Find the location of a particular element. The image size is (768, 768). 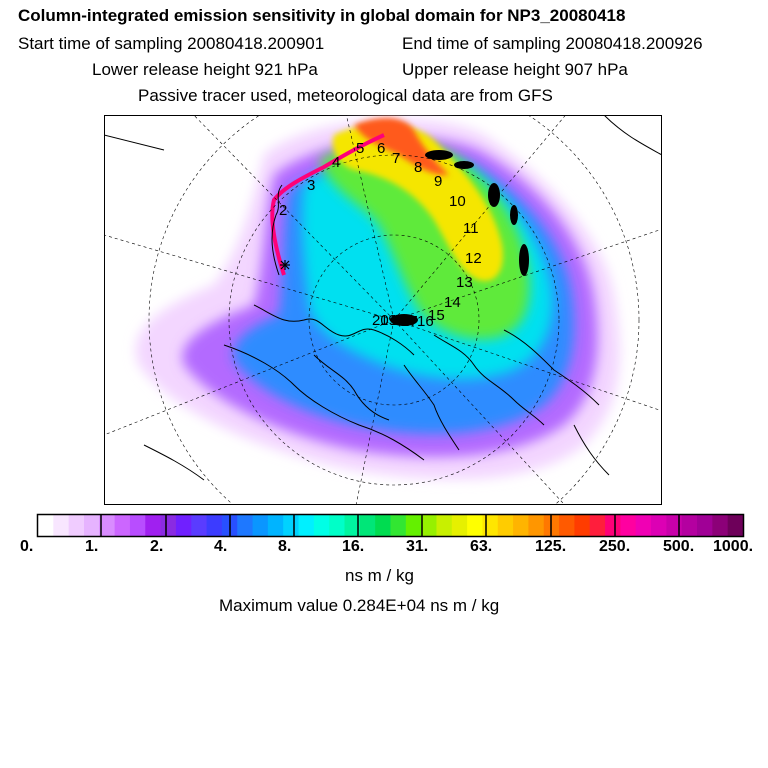

trajectory-label-2: 2 is located at coordinates (283, 210).